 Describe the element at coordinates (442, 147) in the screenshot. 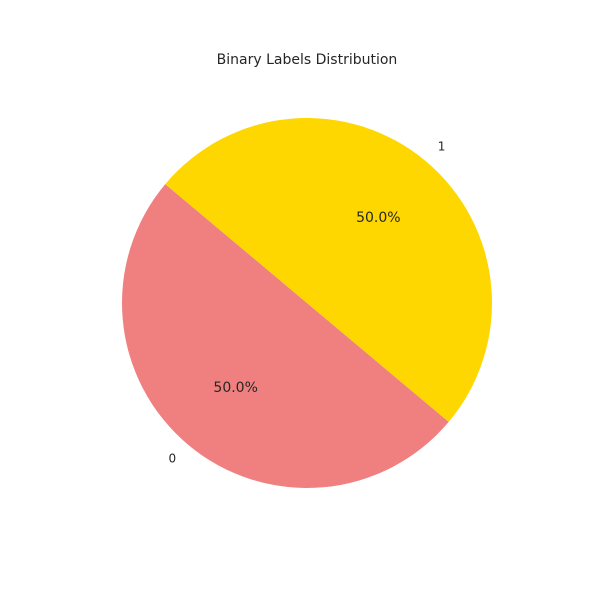

I see `slice-category-label: 1` at that location.